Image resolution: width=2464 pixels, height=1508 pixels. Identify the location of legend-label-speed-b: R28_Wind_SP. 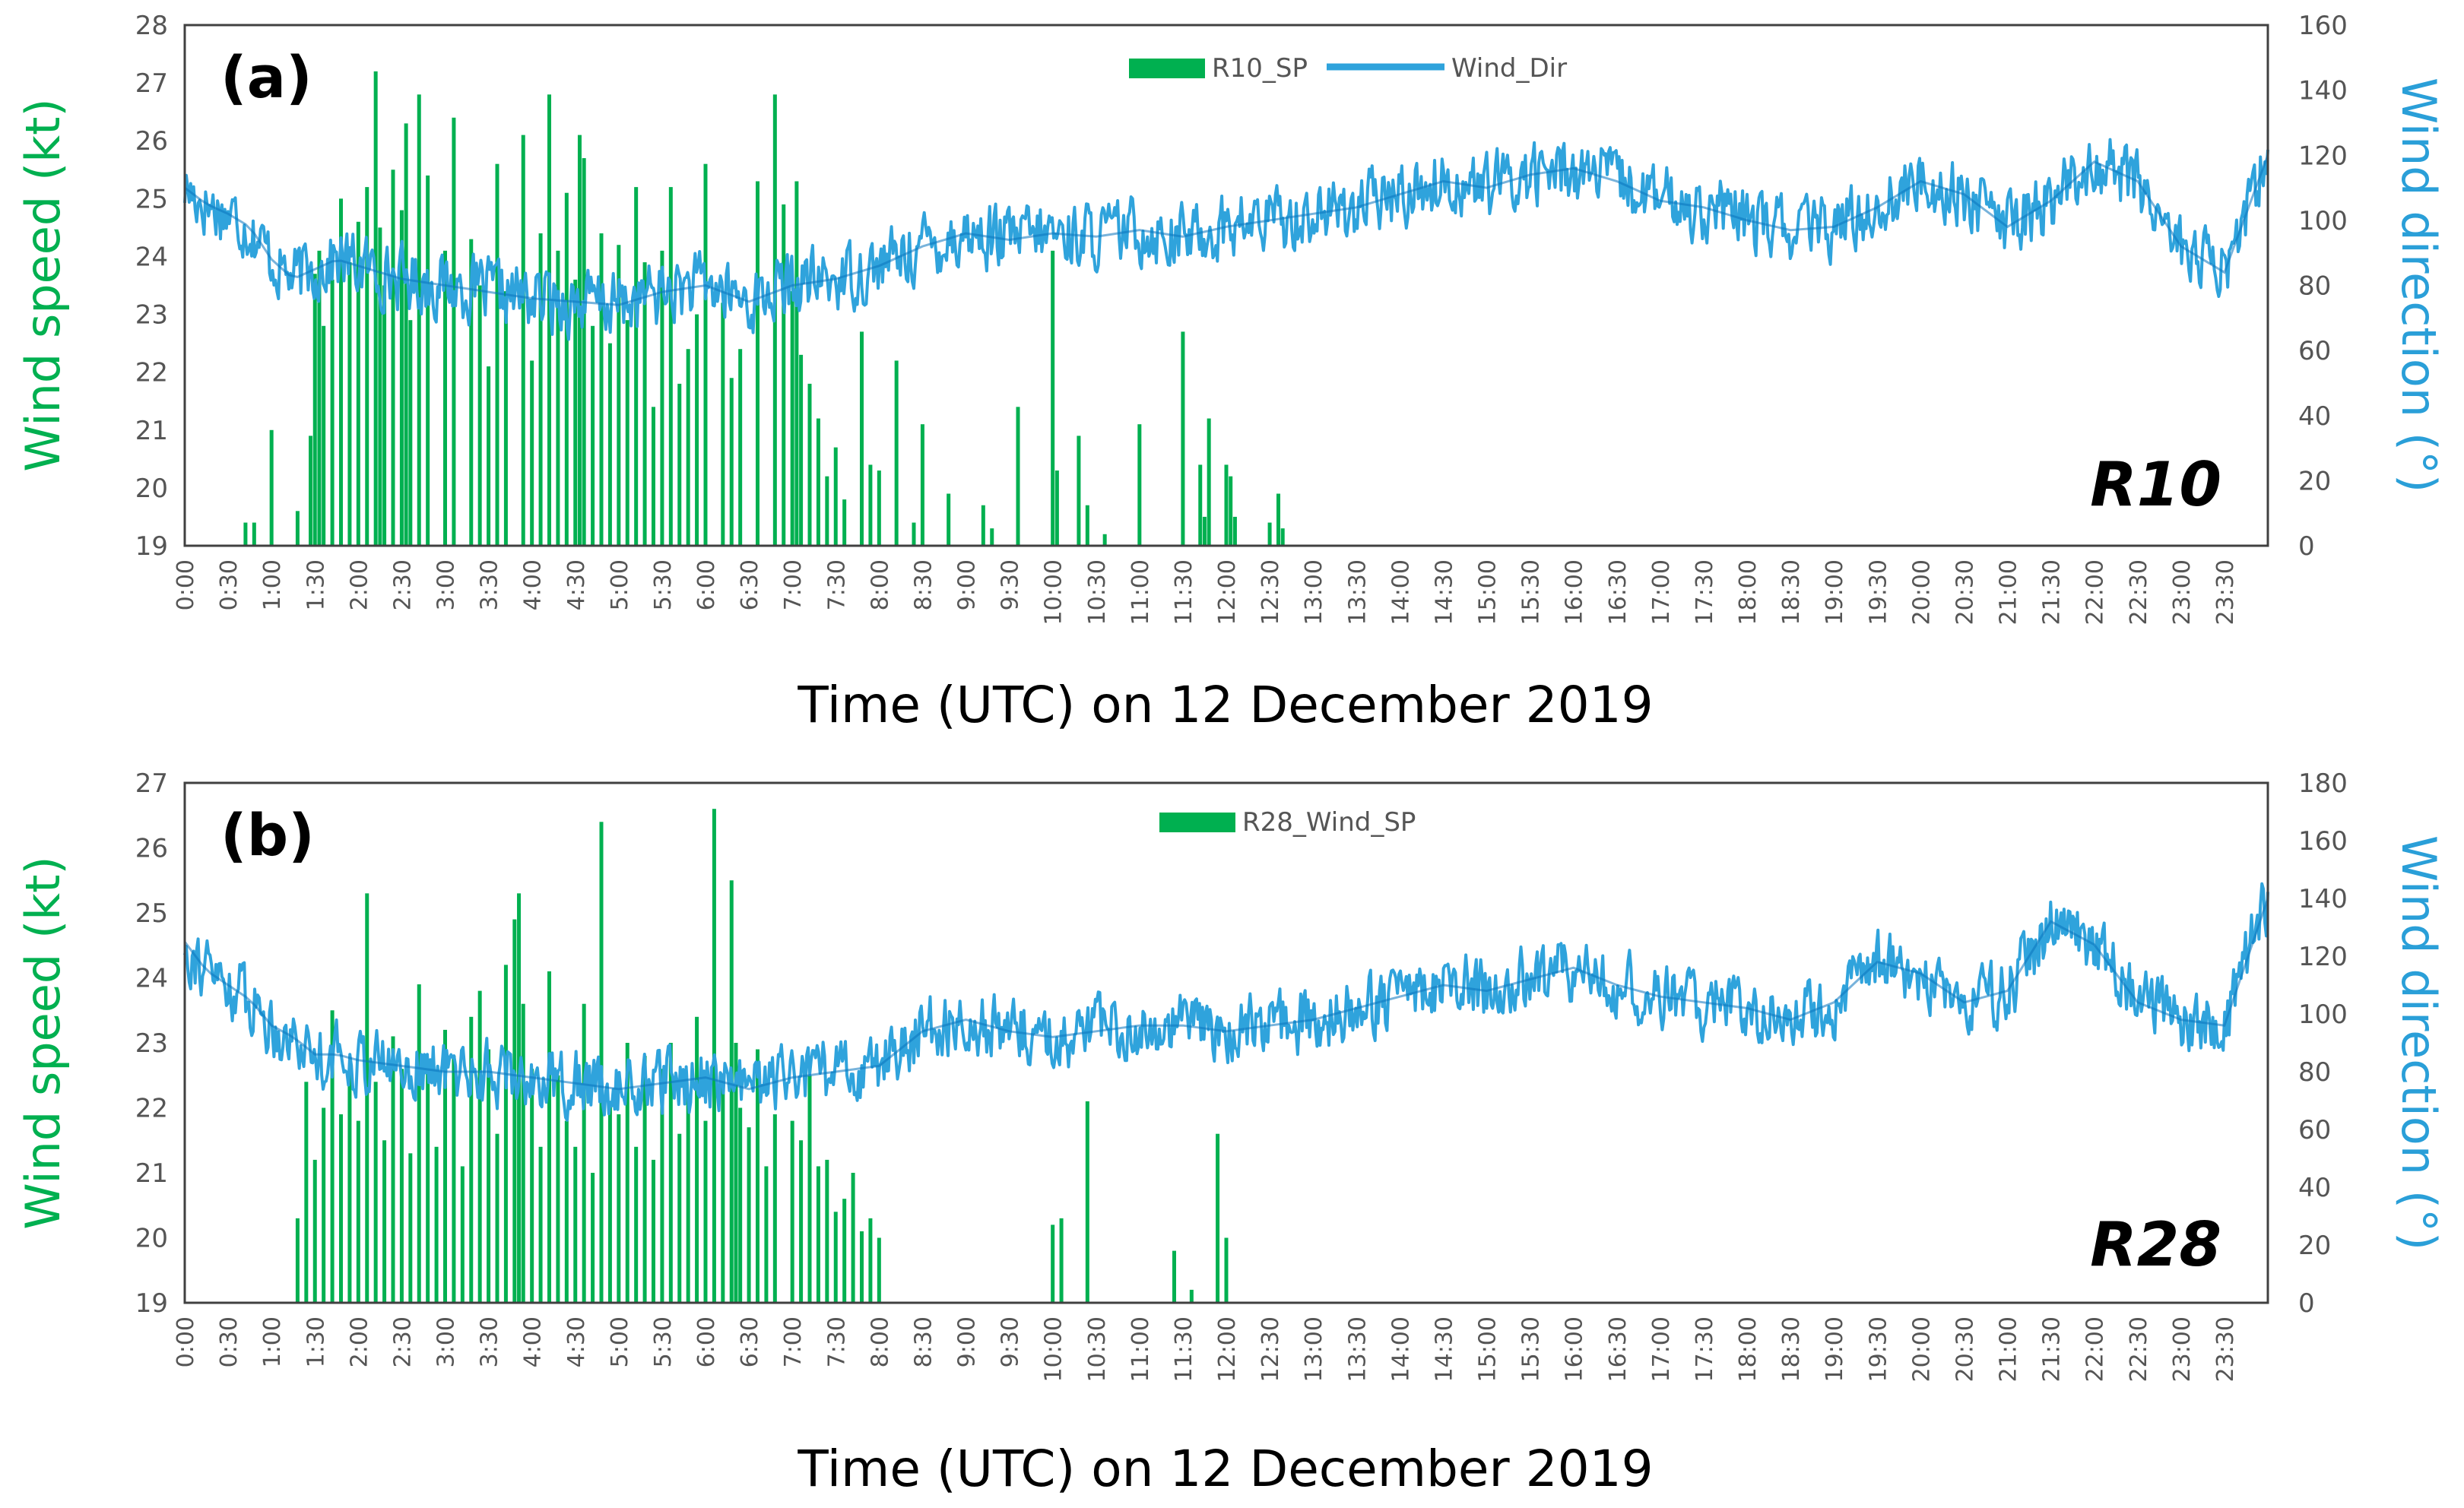
(1329, 823).